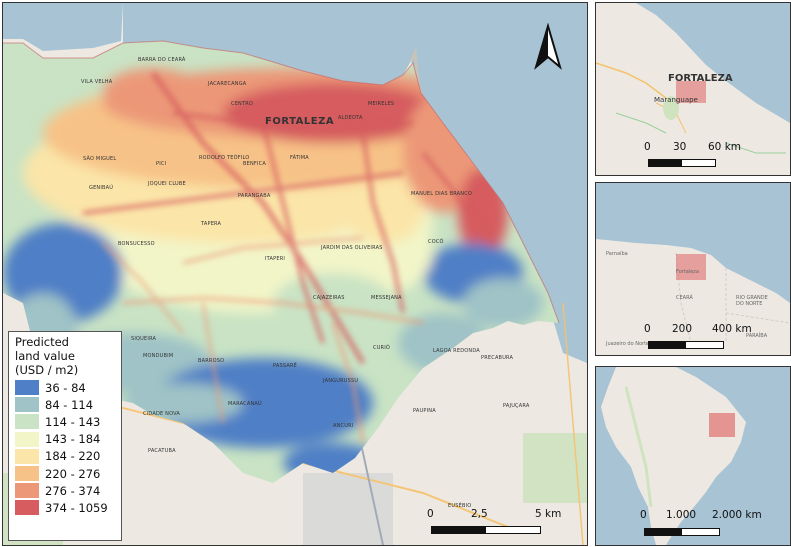 This screenshot has width=791, height=547. Describe the element at coordinates (63, 27) in the screenshot. I see `ocean-west` at that location.